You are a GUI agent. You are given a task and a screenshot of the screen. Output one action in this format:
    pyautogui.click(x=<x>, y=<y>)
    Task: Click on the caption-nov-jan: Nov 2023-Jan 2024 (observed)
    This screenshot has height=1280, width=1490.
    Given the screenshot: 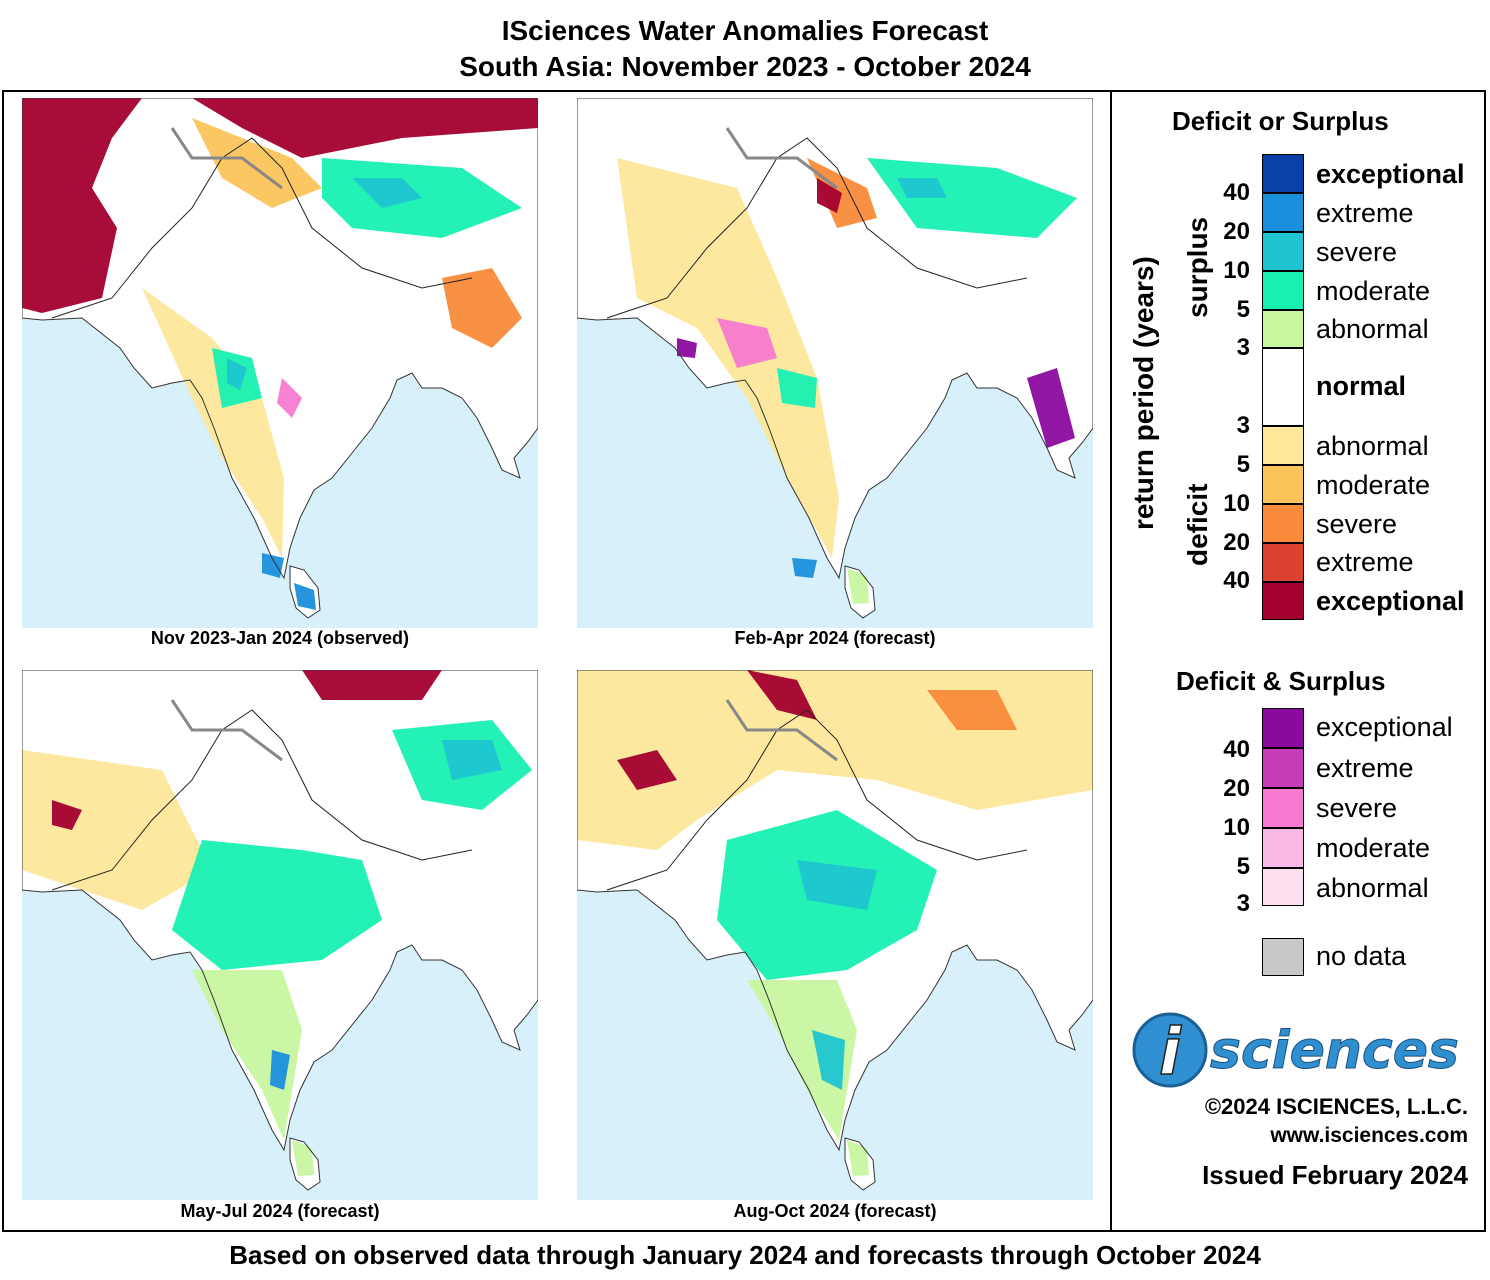 What is the action you would take?
    pyautogui.click(x=280, y=638)
    